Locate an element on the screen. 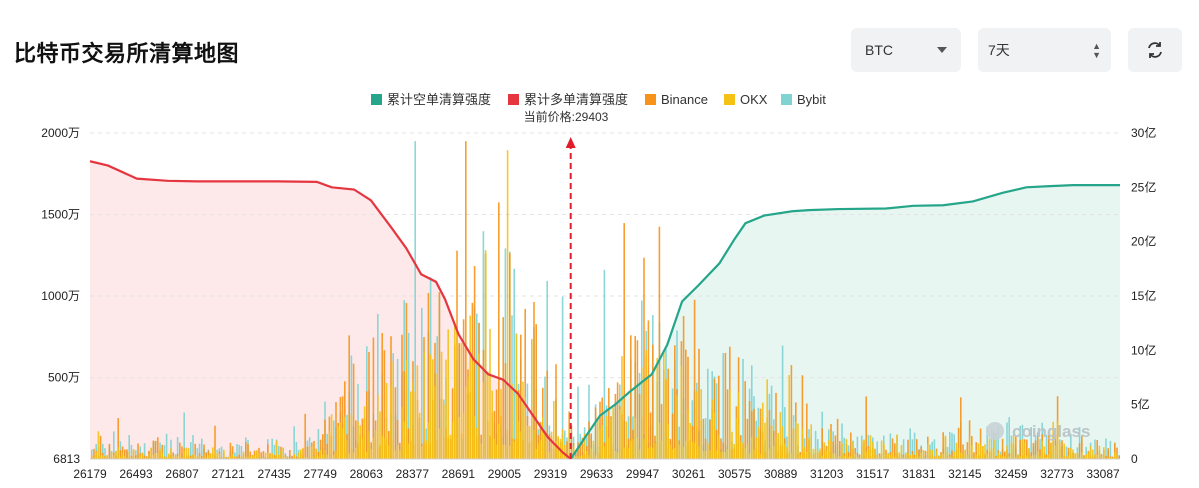  y-right-tick-label: 5亿 is located at coordinates (1140, 404).